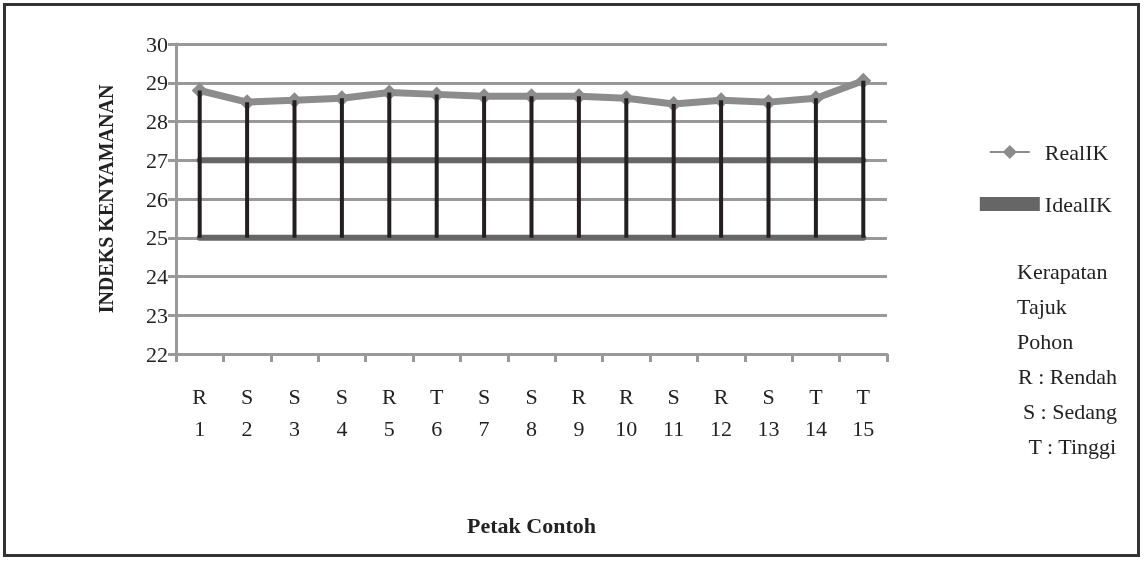  I want to click on x-tick-label: S 2, so click(247, 412).